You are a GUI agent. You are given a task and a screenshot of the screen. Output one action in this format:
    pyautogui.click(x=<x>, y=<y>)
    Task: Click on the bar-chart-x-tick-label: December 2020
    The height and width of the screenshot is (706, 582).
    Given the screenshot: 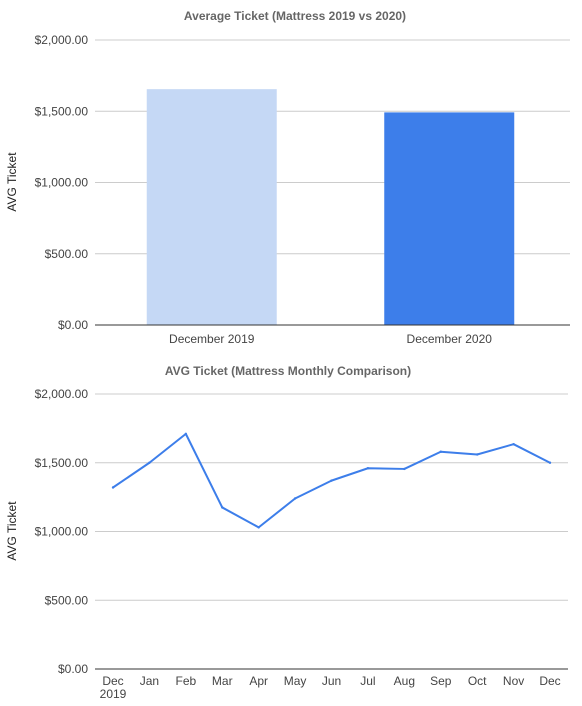 What is the action you would take?
    pyautogui.click(x=450, y=339)
    